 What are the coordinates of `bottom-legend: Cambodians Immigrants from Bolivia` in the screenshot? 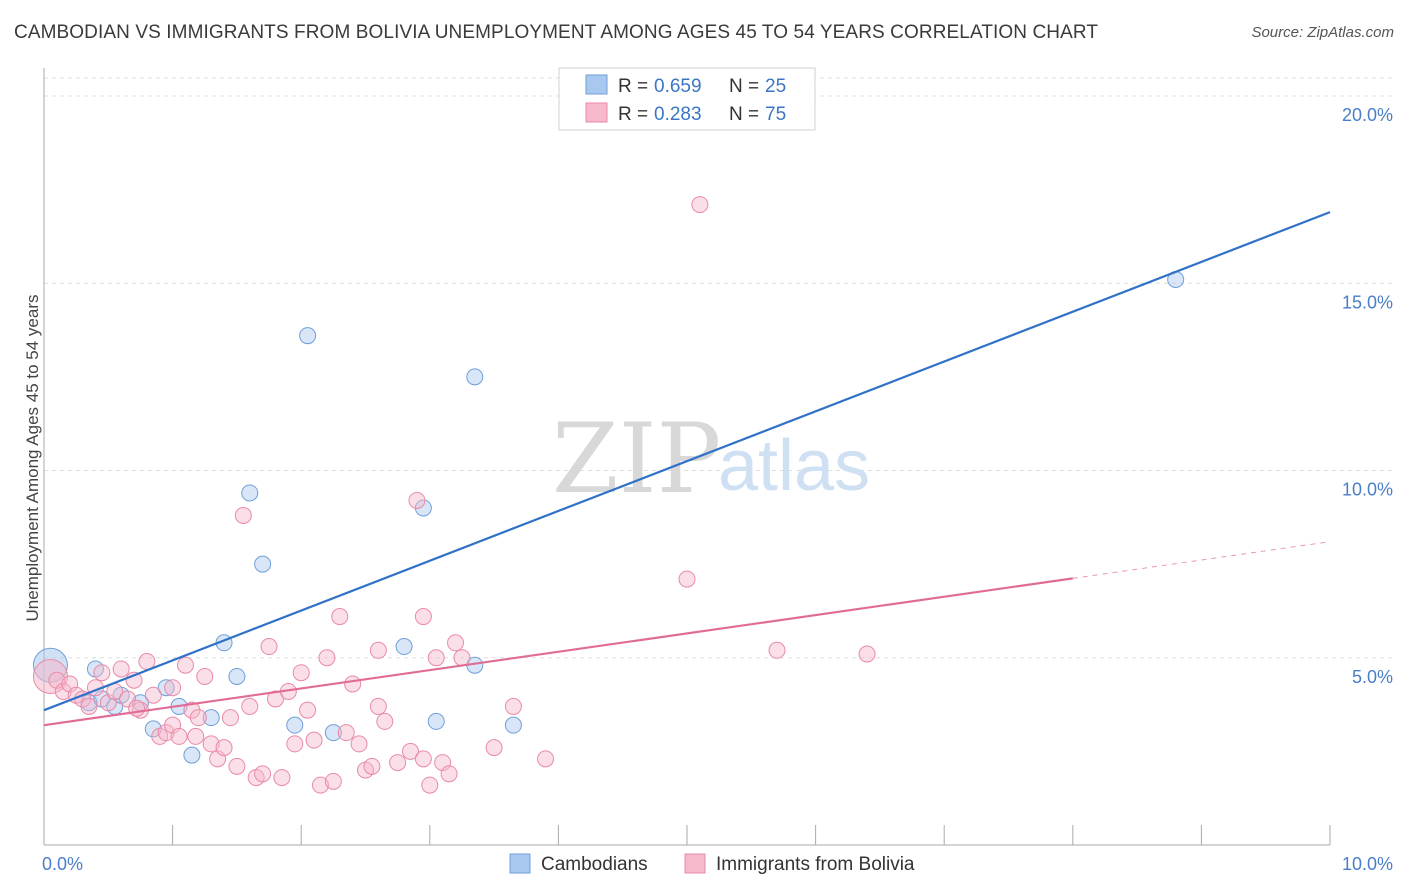 It's located at (712, 864).